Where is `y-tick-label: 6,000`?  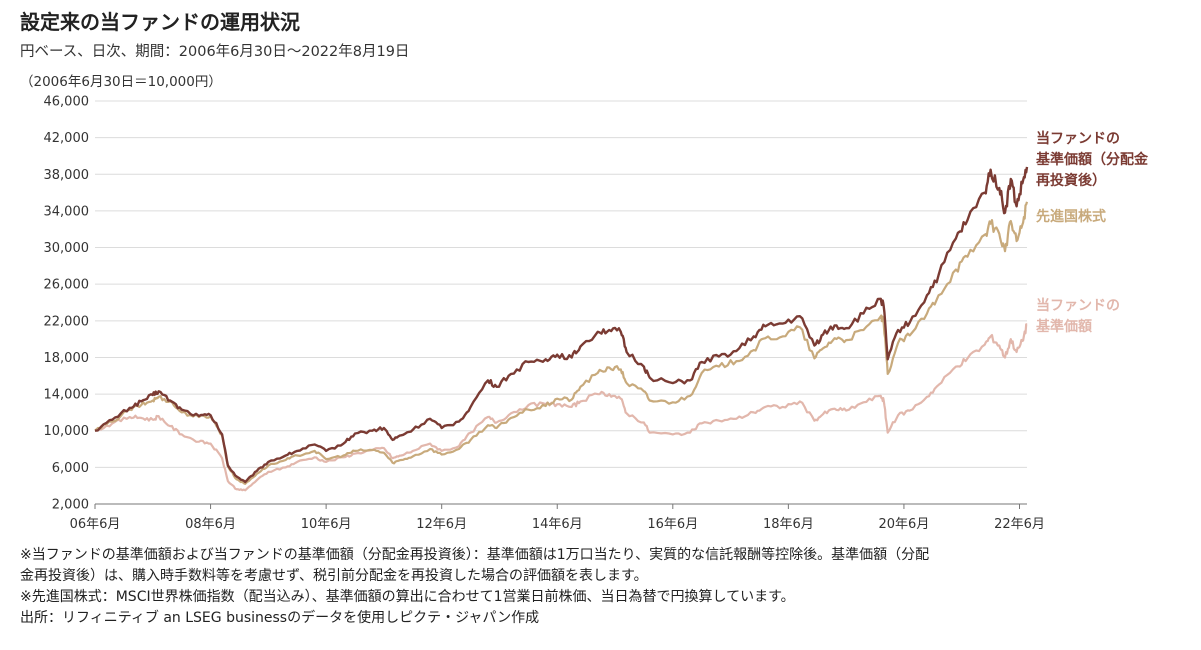 y-tick-label: 6,000 is located at coordinates (70, 468).